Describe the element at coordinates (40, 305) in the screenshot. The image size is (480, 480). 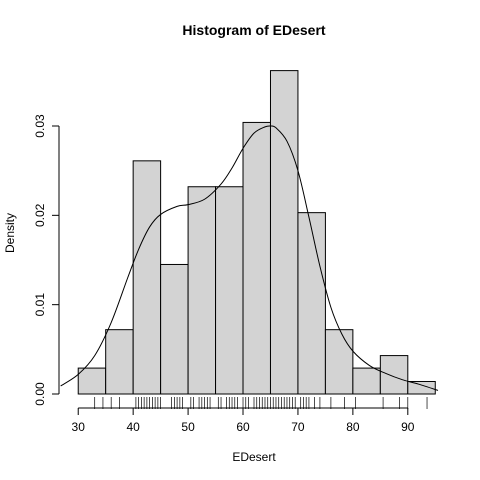
I see `y-tick-label: 0.01` at that location.